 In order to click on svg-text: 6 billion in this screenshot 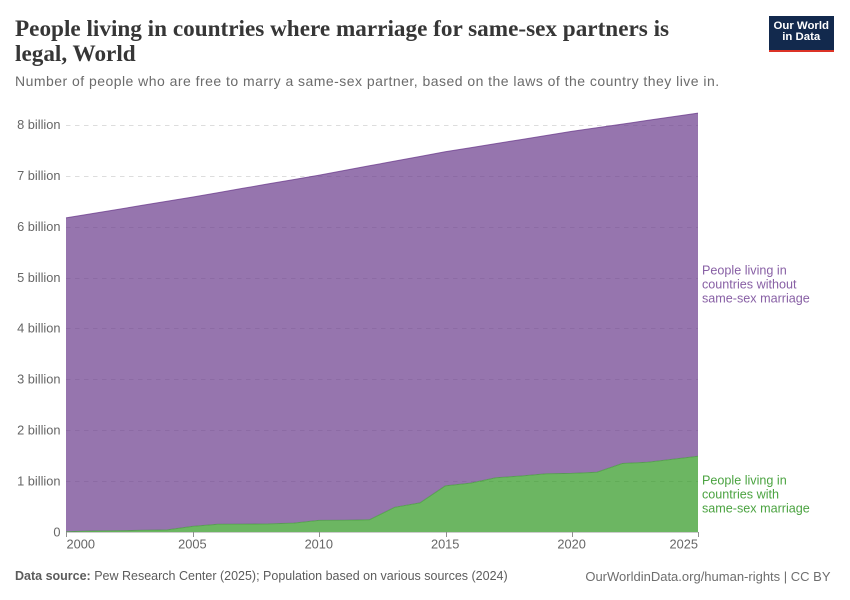, I will do `click(38, 226)`.